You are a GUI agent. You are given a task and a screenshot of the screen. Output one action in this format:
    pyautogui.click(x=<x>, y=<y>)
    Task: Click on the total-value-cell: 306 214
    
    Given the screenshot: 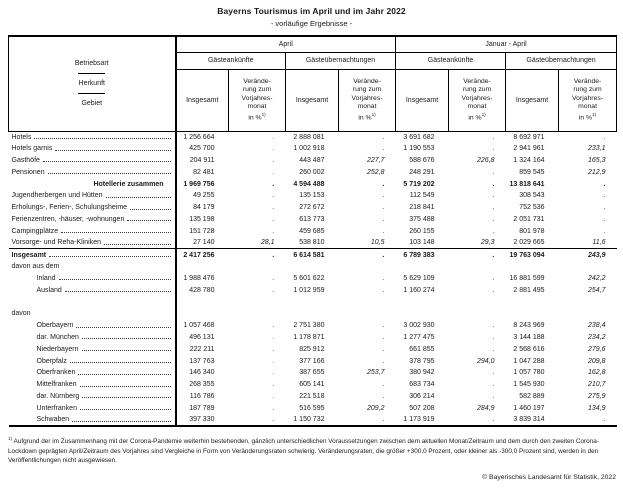 What is the action you would take?
    pyautogui.click(x=422, y=396)
    